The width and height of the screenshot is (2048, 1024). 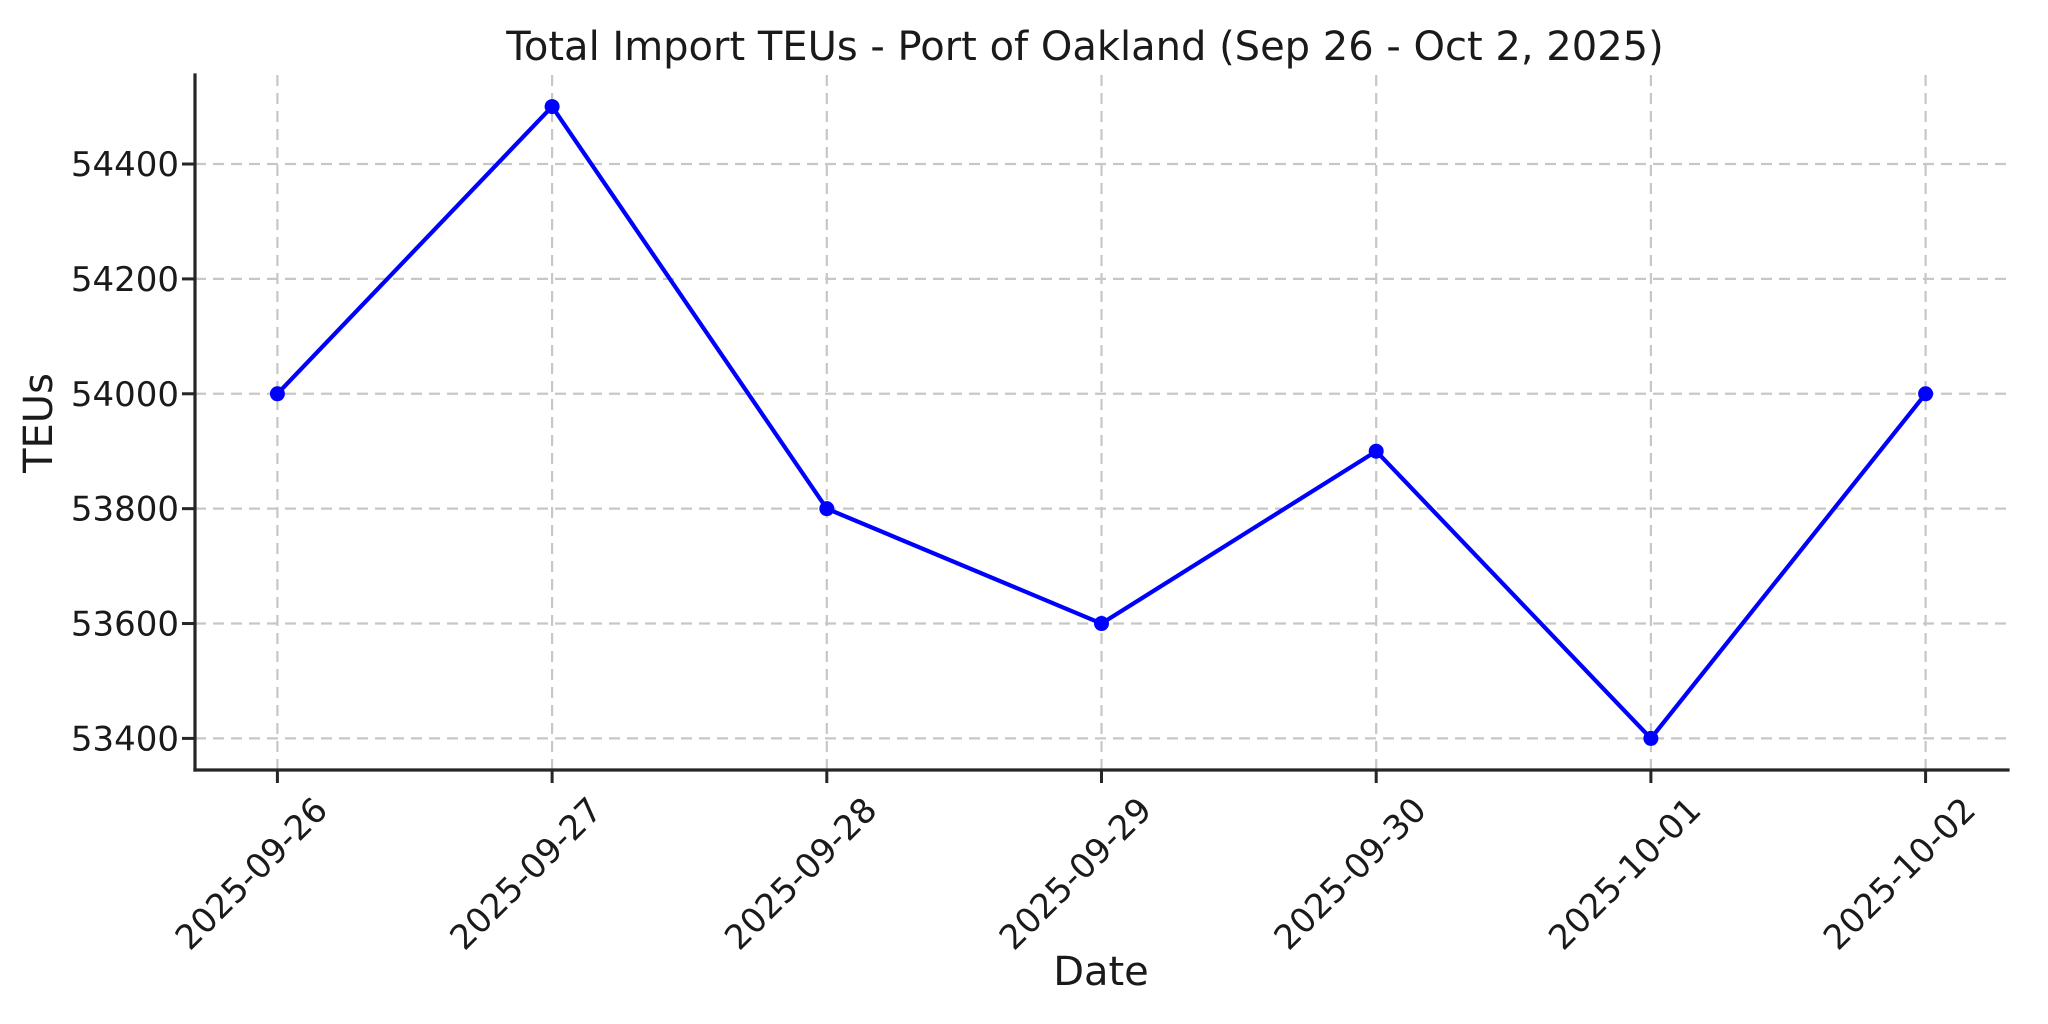 I want to click on x-axis-label: Date, so click(x=1101, y=972).